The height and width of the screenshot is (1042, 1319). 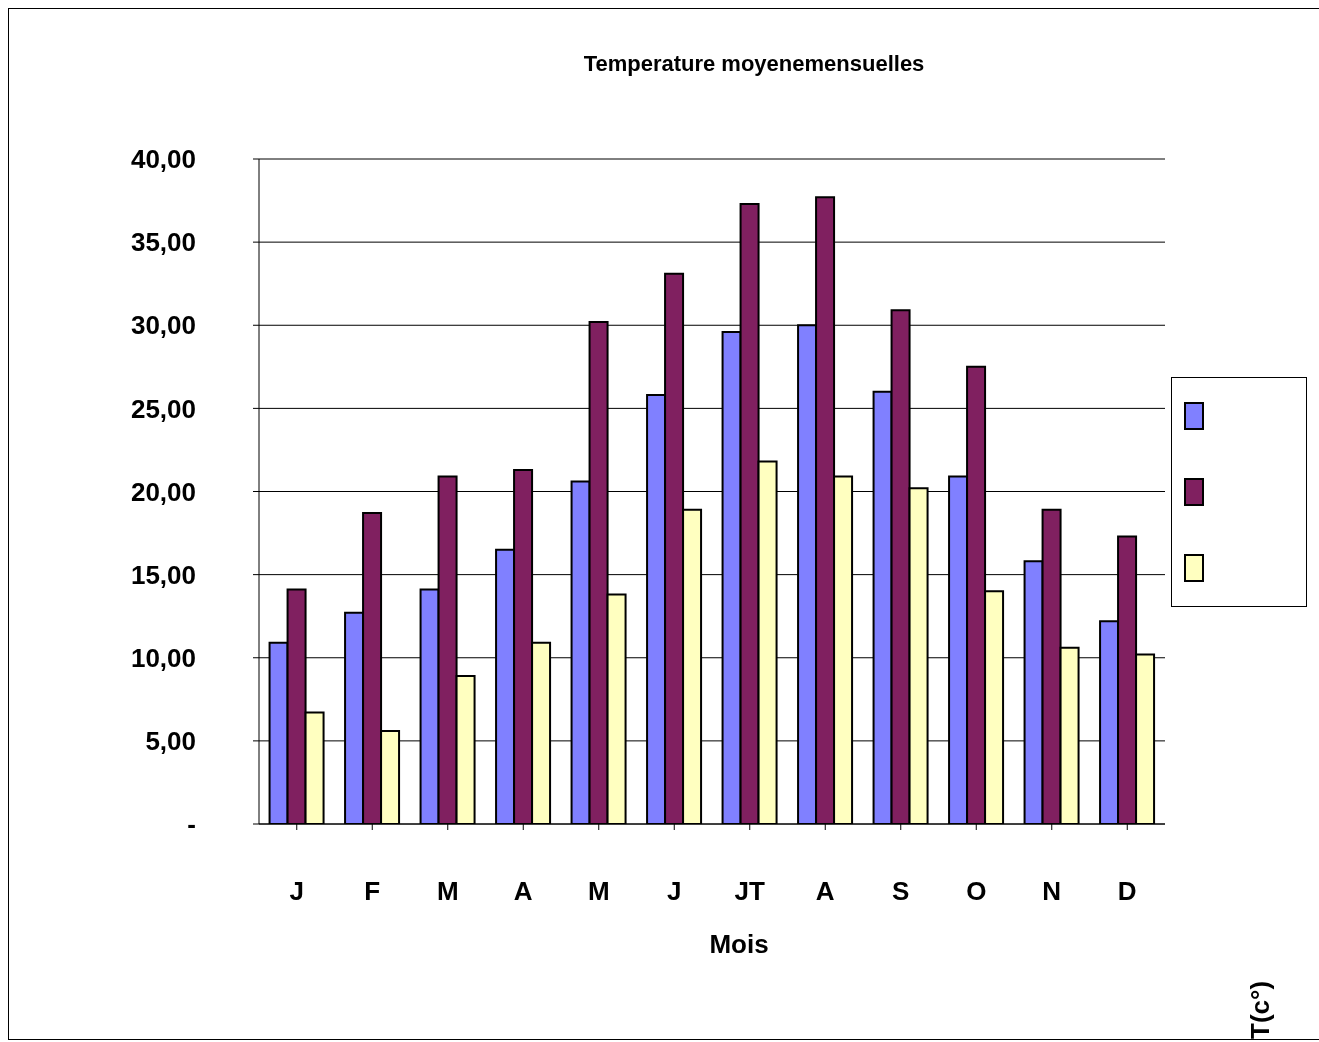 I want to click on x-tick-label: D, so click(x=1127, y=891).